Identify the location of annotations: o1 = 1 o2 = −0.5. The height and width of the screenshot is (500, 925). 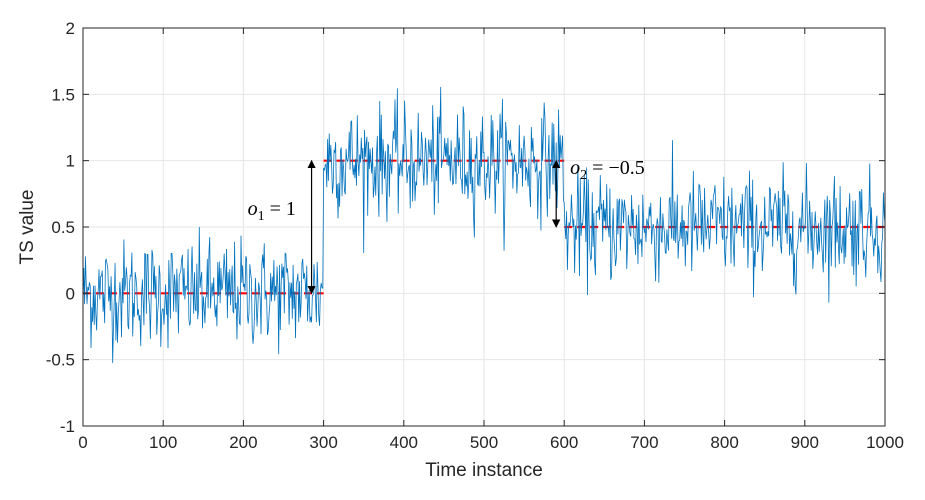
(446, 226).